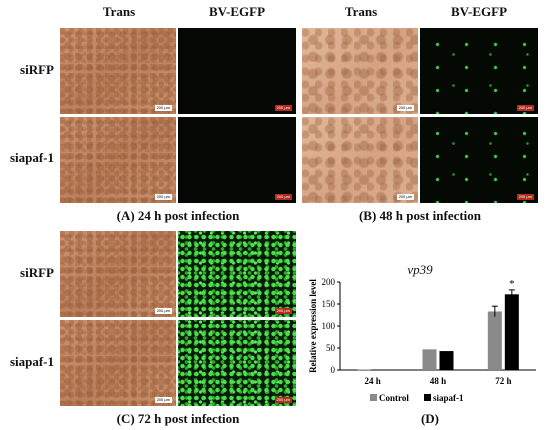 Image resolution: width=550 pixels, height=430 pixels. What do you see at coordinates (313, 326) in the screenshot?
I see `y-axis-label: Relative expression level` at bounding box center [313, 326].